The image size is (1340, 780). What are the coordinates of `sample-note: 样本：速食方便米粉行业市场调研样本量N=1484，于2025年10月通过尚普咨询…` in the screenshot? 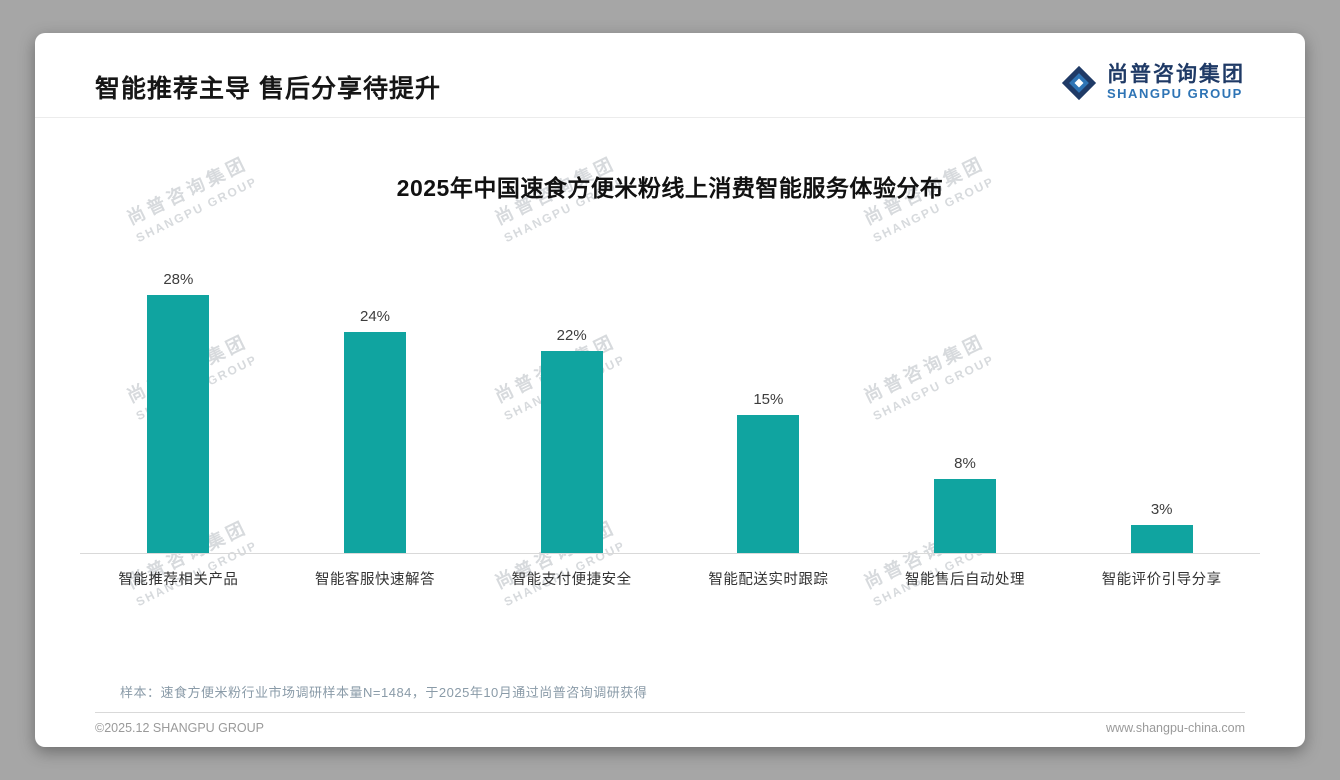 It's located at (384, 692).